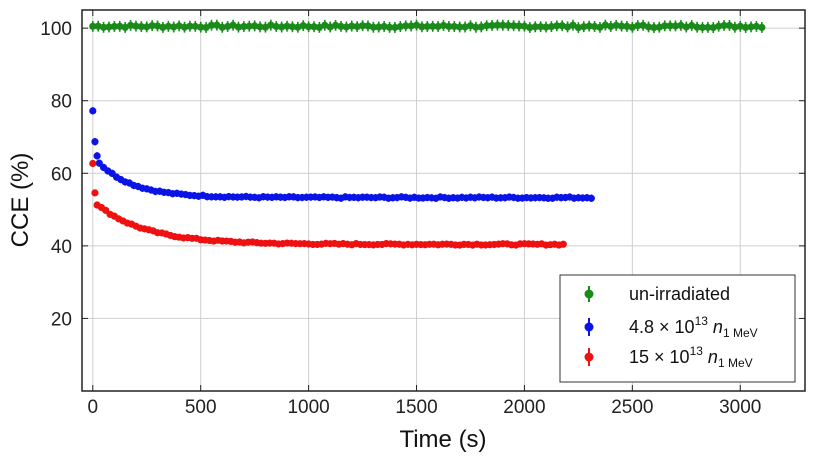 This screenshot has width=830, height=461. Describe the element at coordinates (308, 407) in the screenshot. I see `x-tick-label: 1000` at that location.